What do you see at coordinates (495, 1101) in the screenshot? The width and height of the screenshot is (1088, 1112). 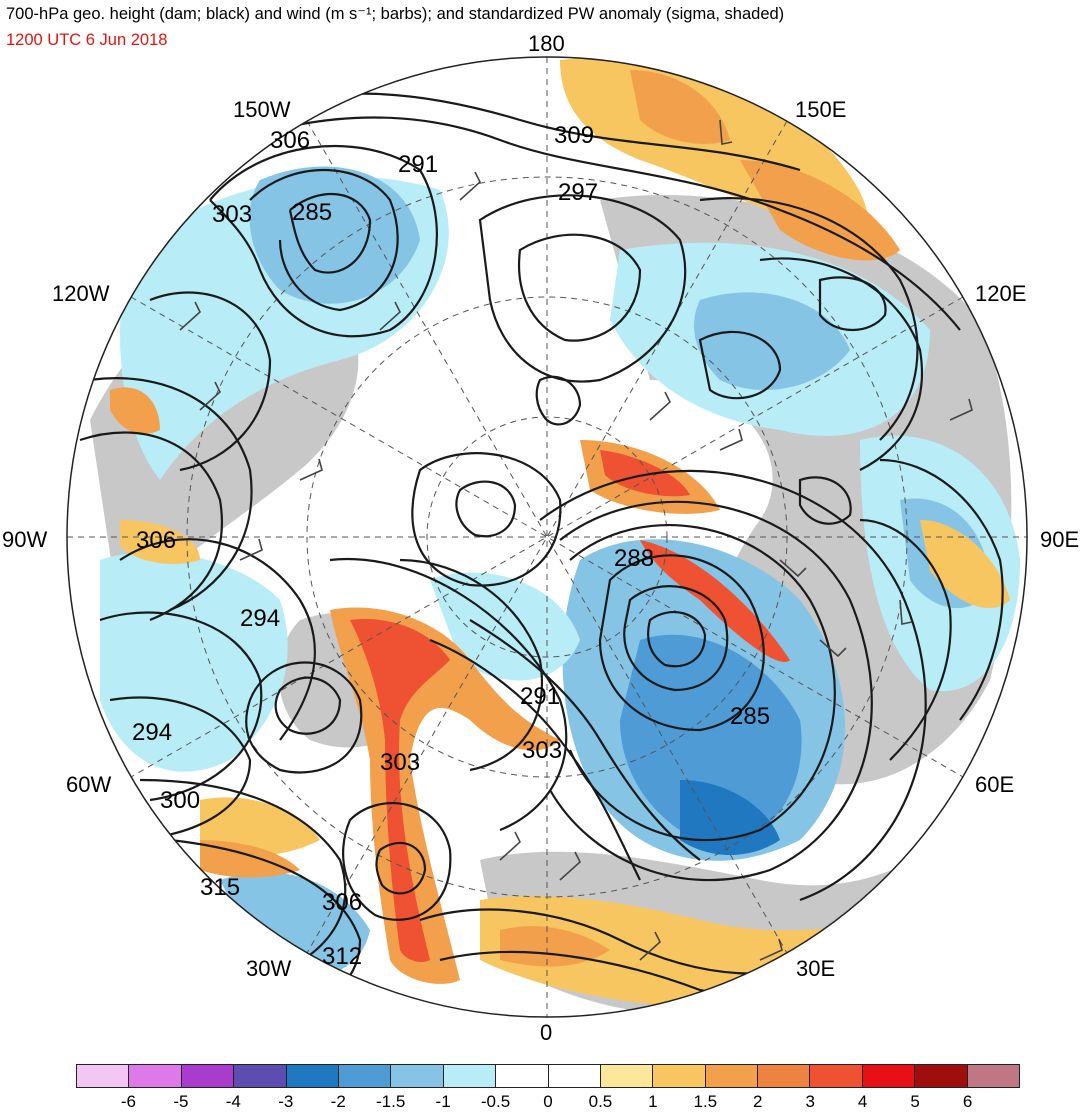 I see `colorbar-tick-label: -0.5` at bounding box center [495, 1101].